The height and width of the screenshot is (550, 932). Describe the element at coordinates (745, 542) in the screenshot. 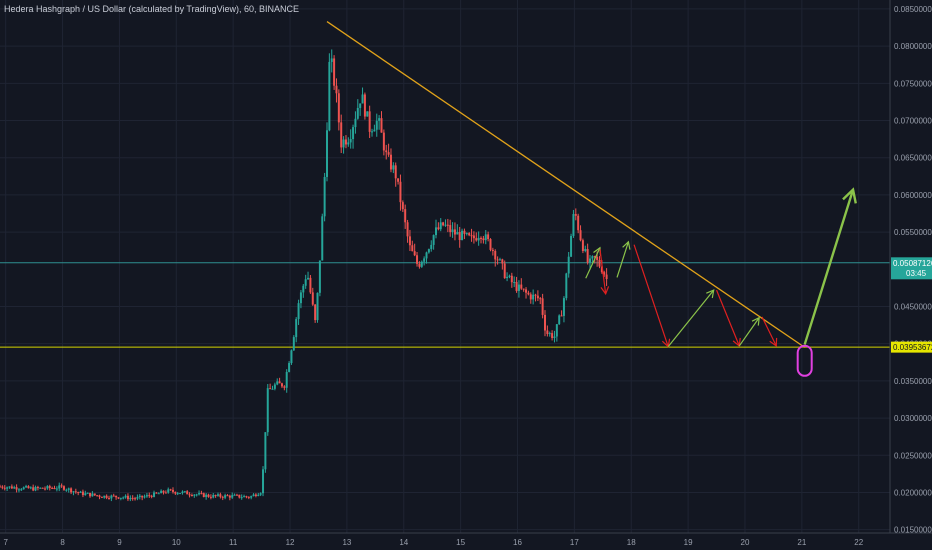

I see `x-tick-label: 20` at that location.